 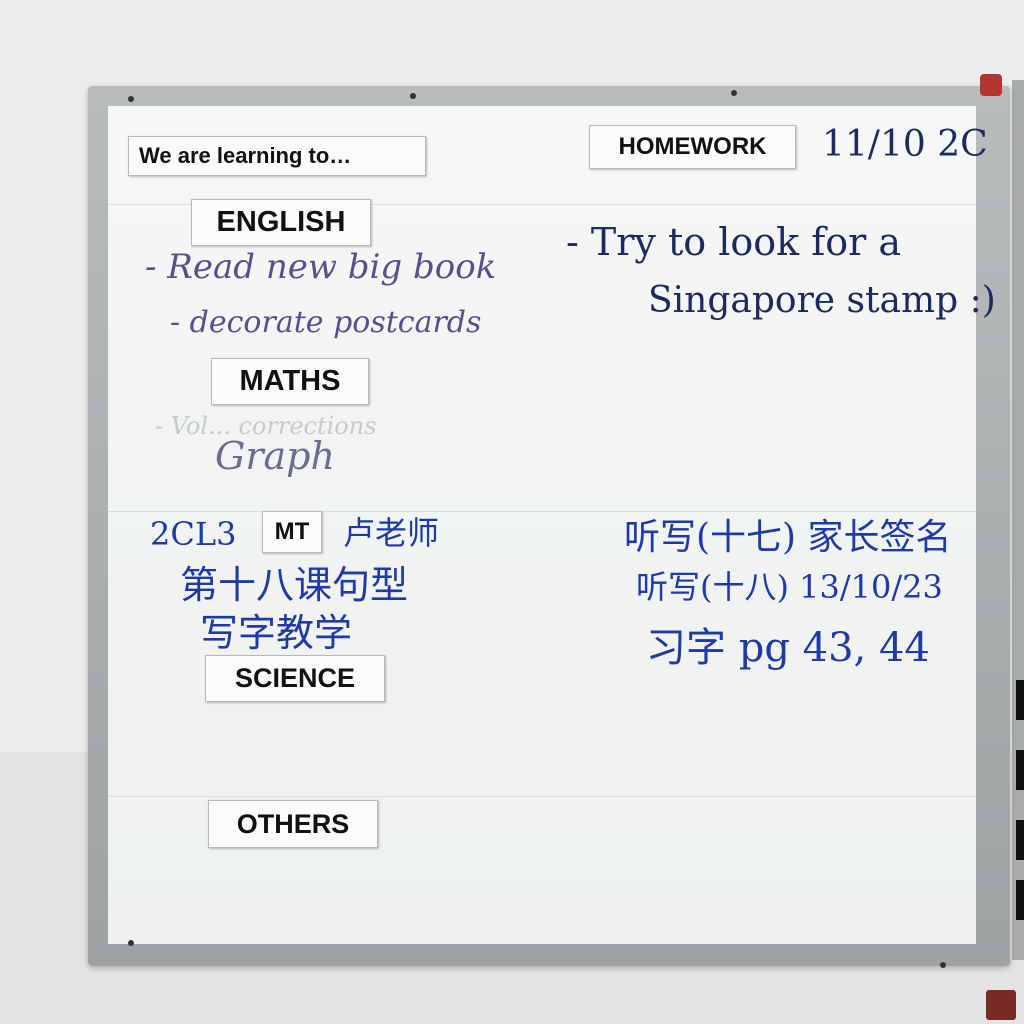 I want to click on erased-note: - Vol... corrections, so click(x=266, y=426).